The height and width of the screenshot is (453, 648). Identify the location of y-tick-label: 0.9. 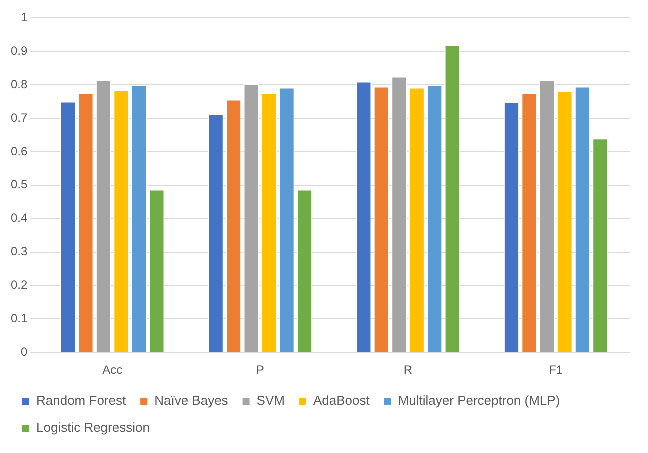
(19, 51).